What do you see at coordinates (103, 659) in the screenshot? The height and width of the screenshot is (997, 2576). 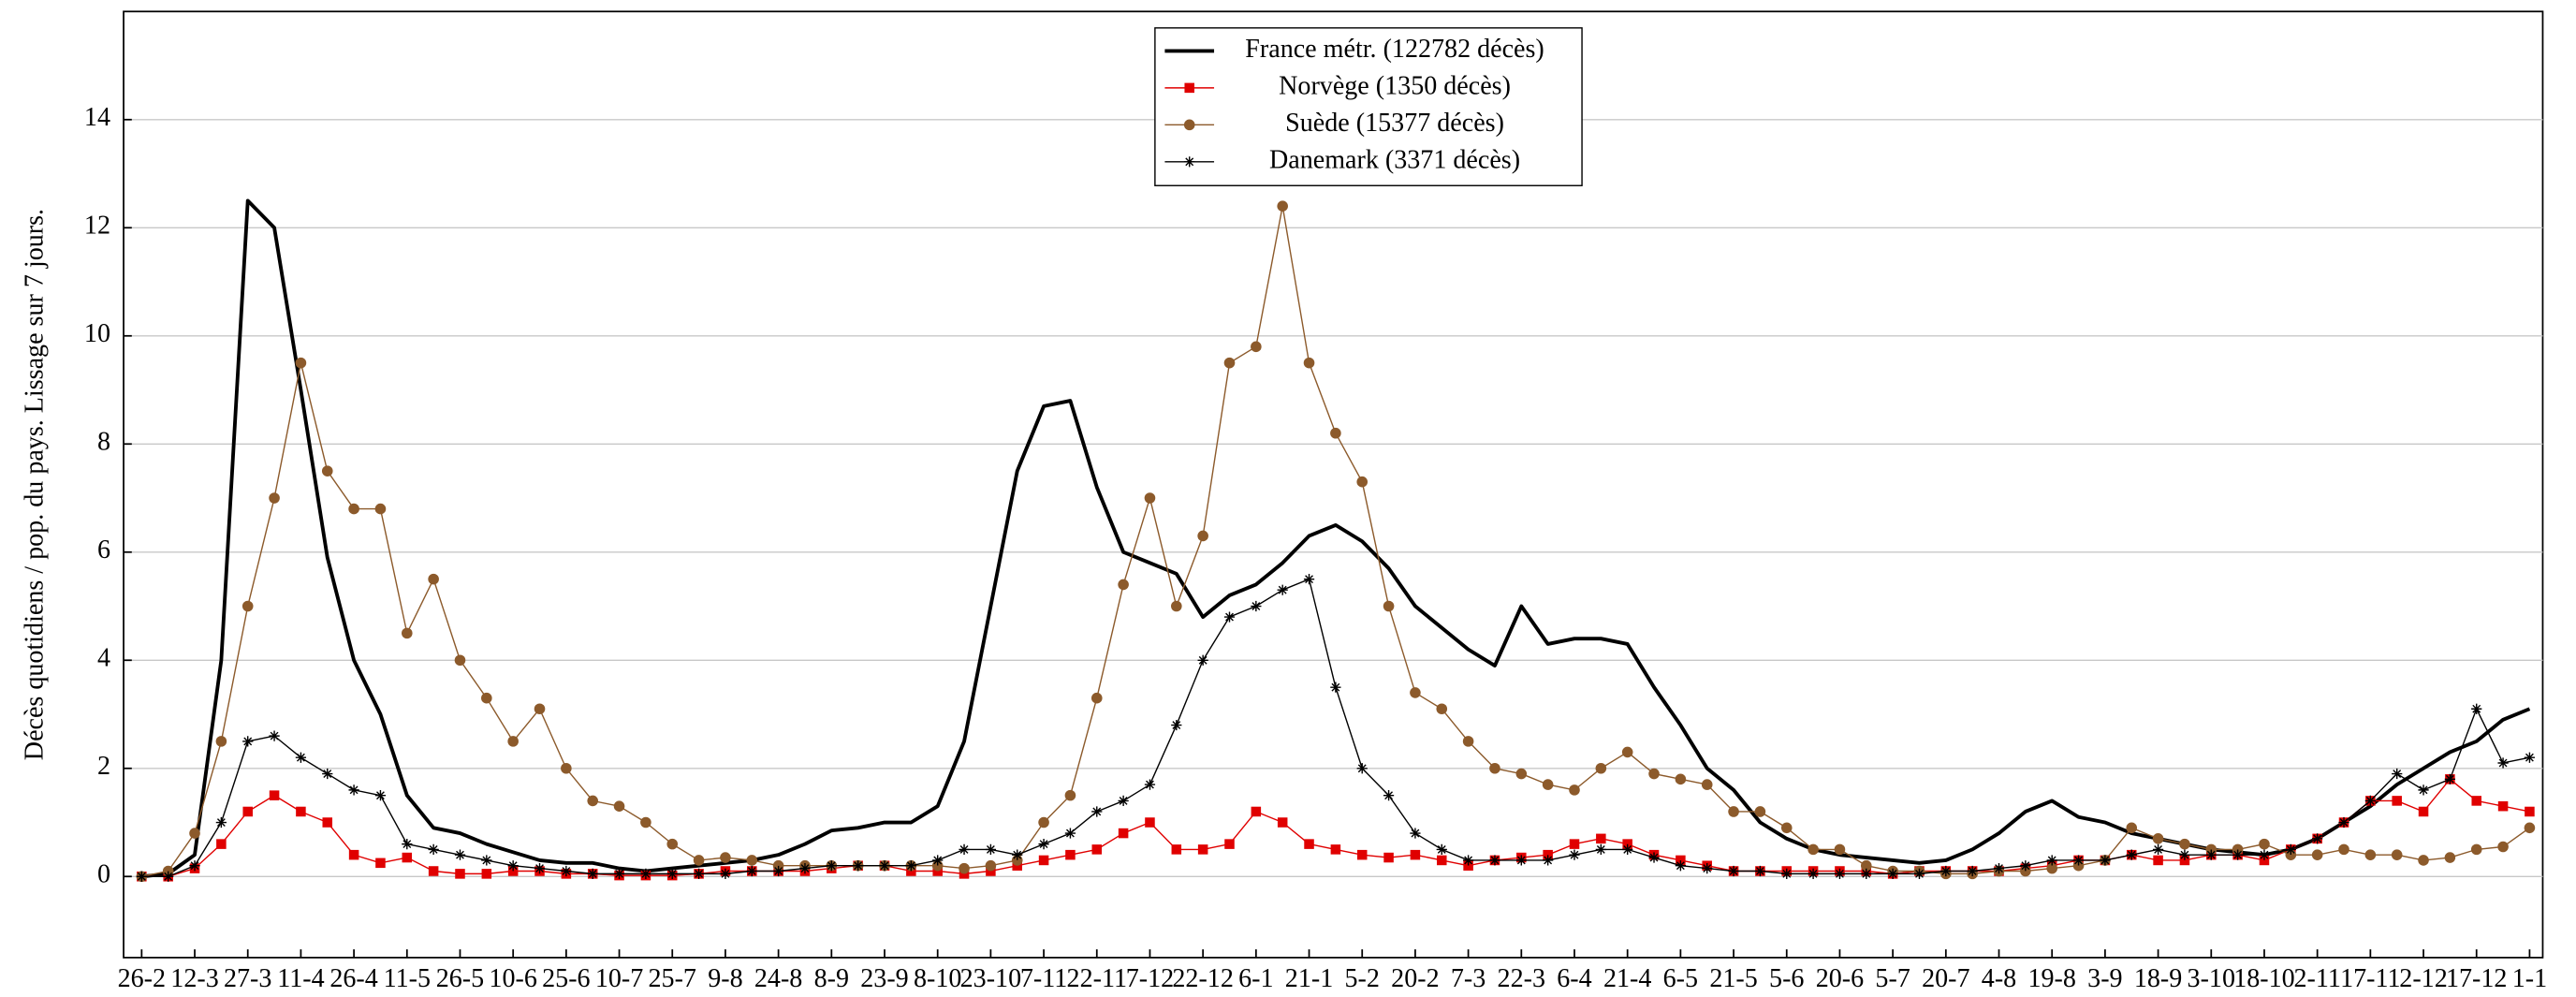 I see `y-tick-label: 4` at bounding box center [103, 659].